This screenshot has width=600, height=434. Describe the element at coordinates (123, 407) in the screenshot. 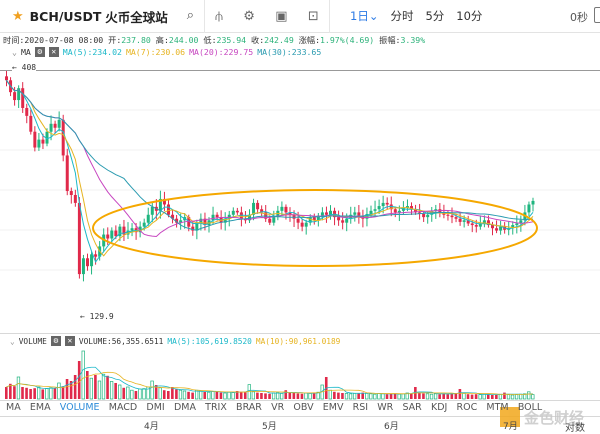

I see `indicator-tab: MACD` at that location.